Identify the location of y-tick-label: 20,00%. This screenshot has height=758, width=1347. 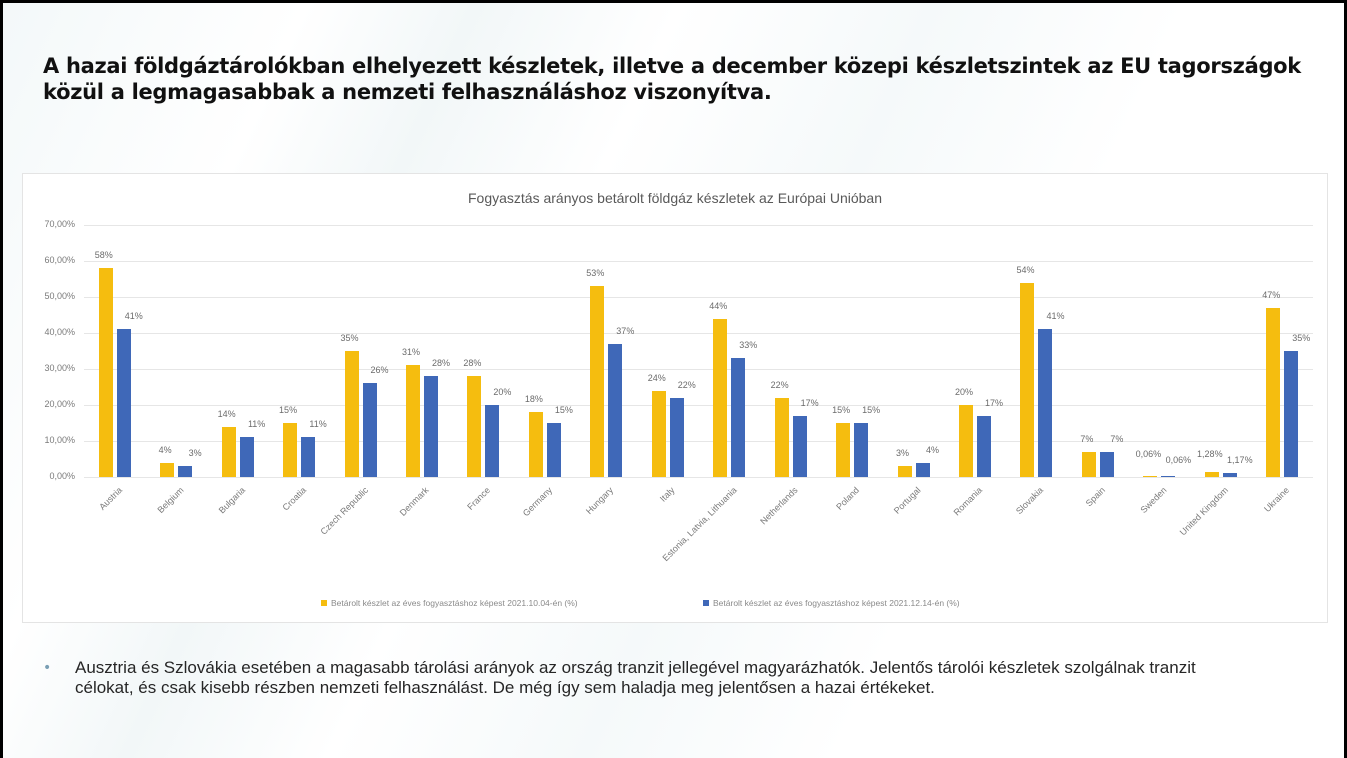
(59, 404).